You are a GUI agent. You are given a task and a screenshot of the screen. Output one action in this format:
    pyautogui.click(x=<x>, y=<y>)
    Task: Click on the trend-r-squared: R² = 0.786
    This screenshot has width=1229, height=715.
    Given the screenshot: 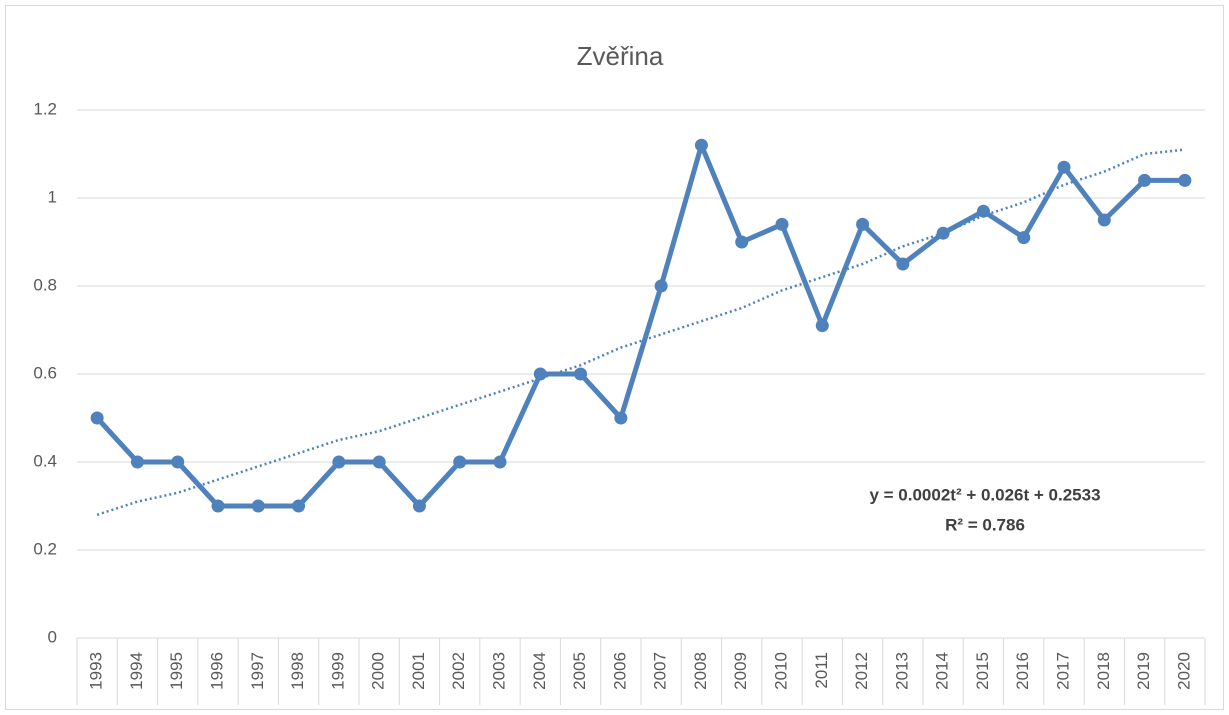 What is the action you would take?
    pyautogui.click(x=985, y=524)
    